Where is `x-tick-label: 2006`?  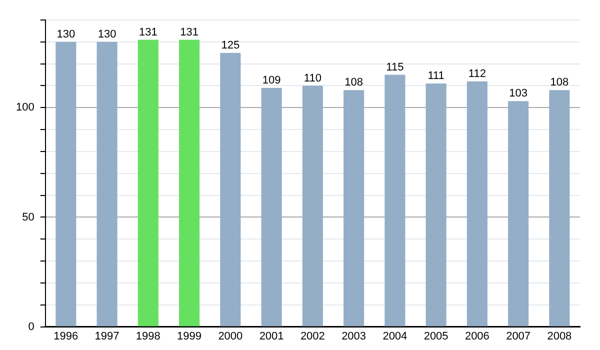
x-tick-label: 2006 is located at coordinates (477, 336).